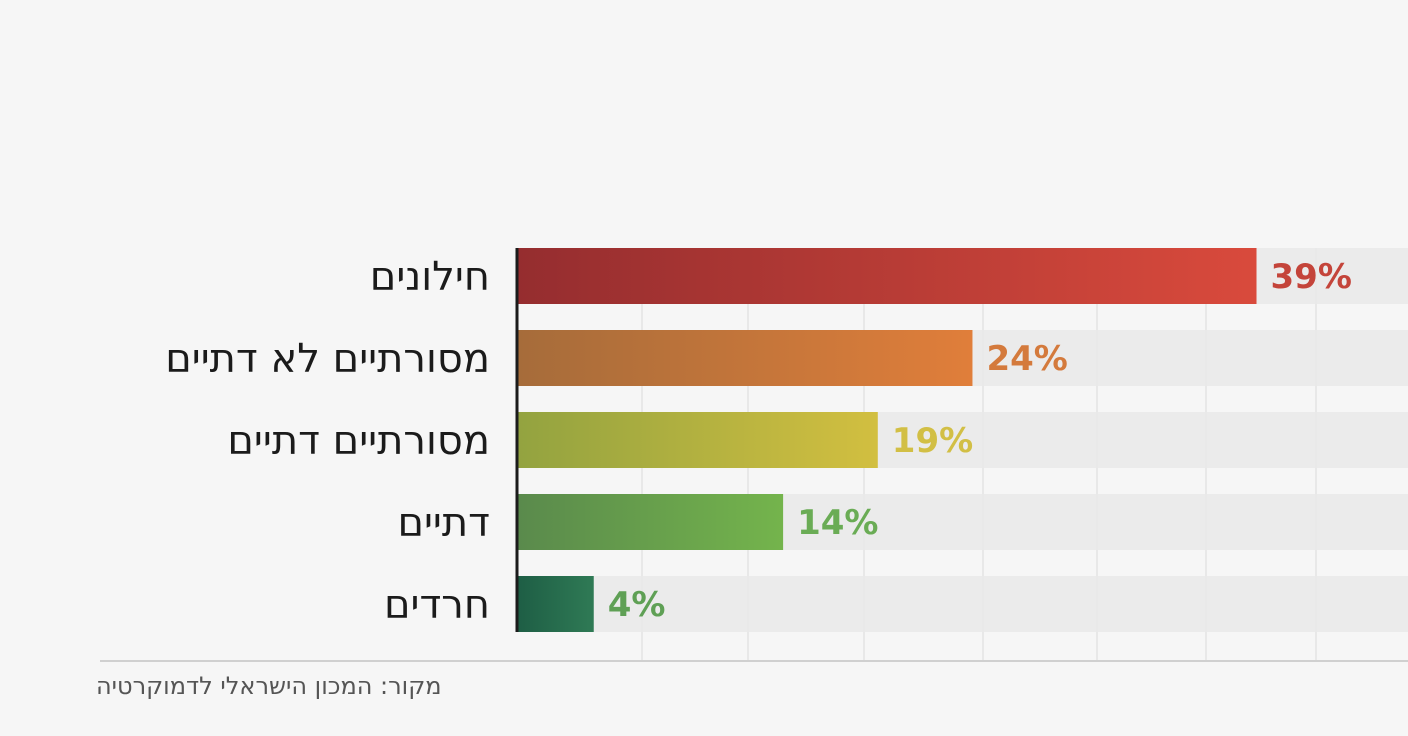 The image size is (1408, 736). Describe the element at coordinates (437, 605) in the screenshot. I see `category-label: חרדים` at that location.